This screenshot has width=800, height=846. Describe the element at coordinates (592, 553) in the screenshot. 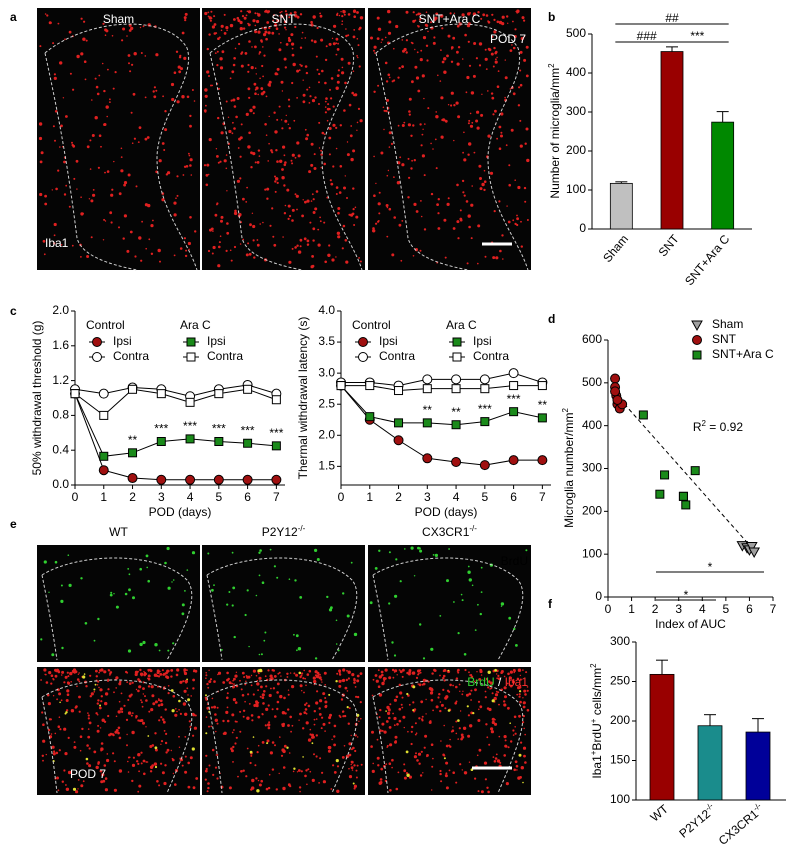

I see `y-tick-label: 100` at that location.